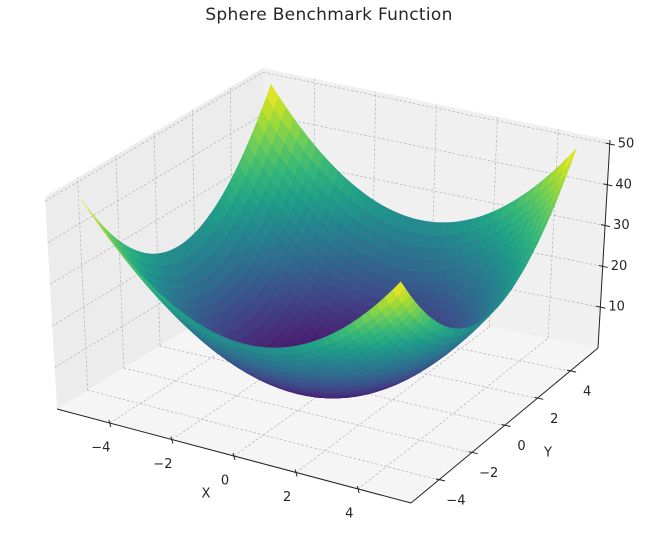  What do you see at coordinates (329, 15) in the screenshot?
I see `chart-title: Sphere Benchmark Function` at bounding box center [329, 15].